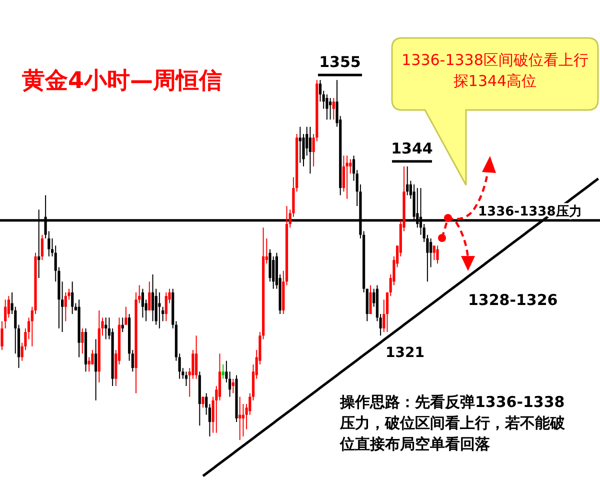 This screenshot has width=600, height=480. Describe the element at coordinates (453, 423) in the screenshot. I see `annotation: 操作思路：先看反弹1336-1338压力，破位区间看上行，若不能破位直接布局空单看回落` at that location.